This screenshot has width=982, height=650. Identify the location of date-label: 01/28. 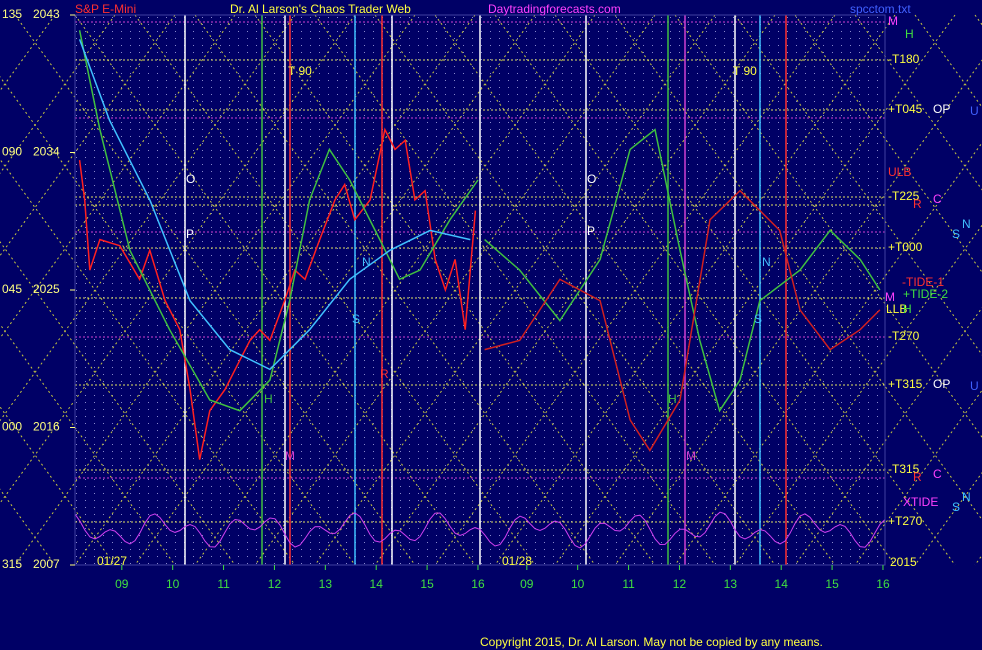
(517, 561).